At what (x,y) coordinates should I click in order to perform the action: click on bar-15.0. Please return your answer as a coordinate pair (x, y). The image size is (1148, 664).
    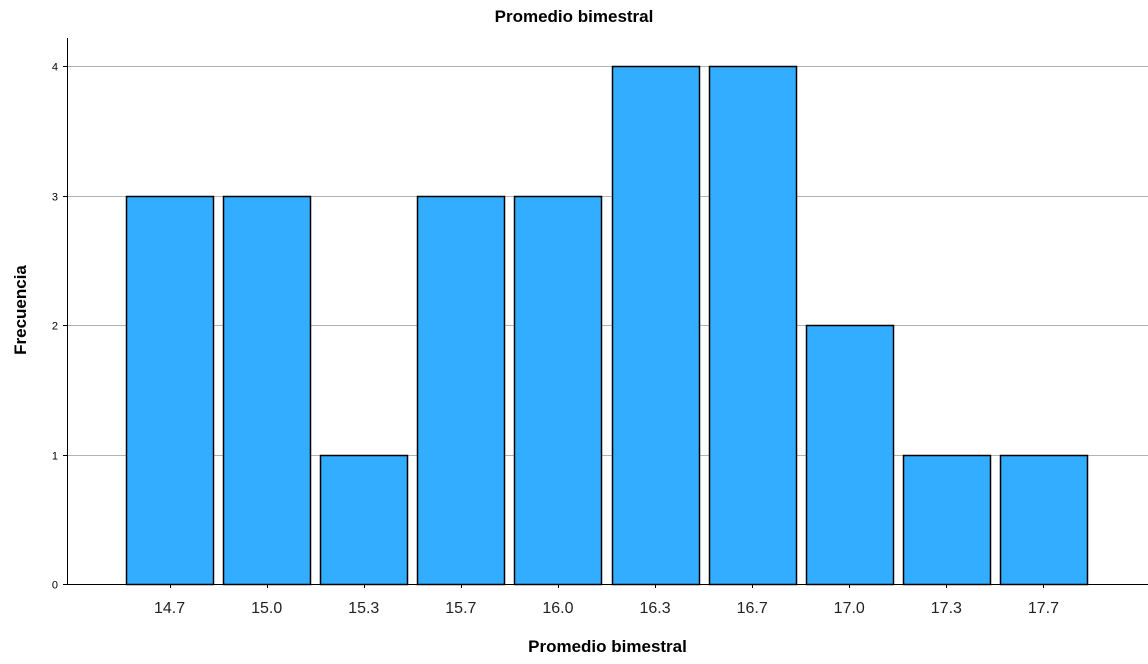
    Looking at the image, I should click on (267, 390).